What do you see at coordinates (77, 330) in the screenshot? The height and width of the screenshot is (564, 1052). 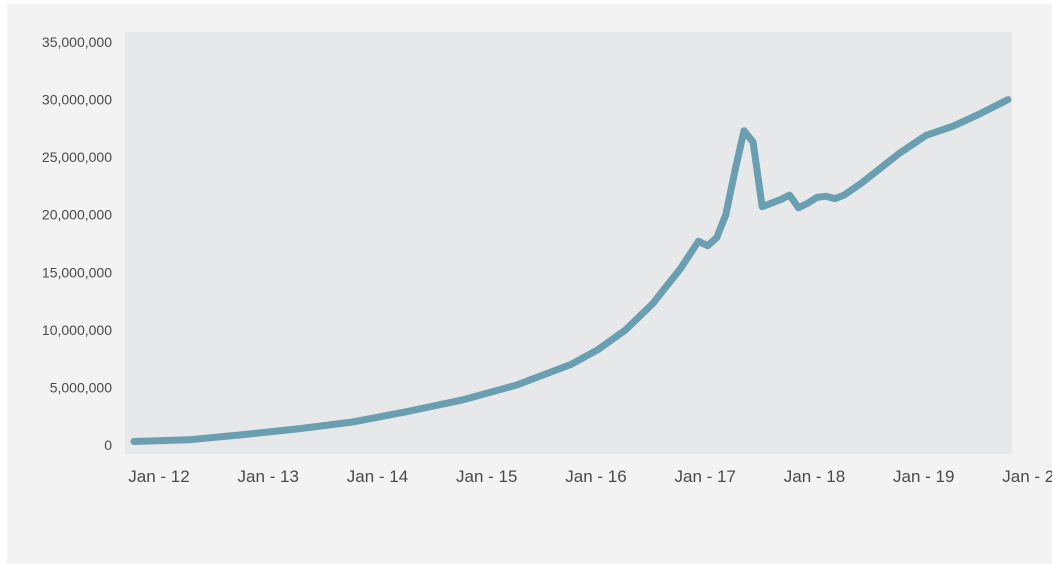 I see `y-tick-label: 10,000,000` at bounding box center [77, 330].